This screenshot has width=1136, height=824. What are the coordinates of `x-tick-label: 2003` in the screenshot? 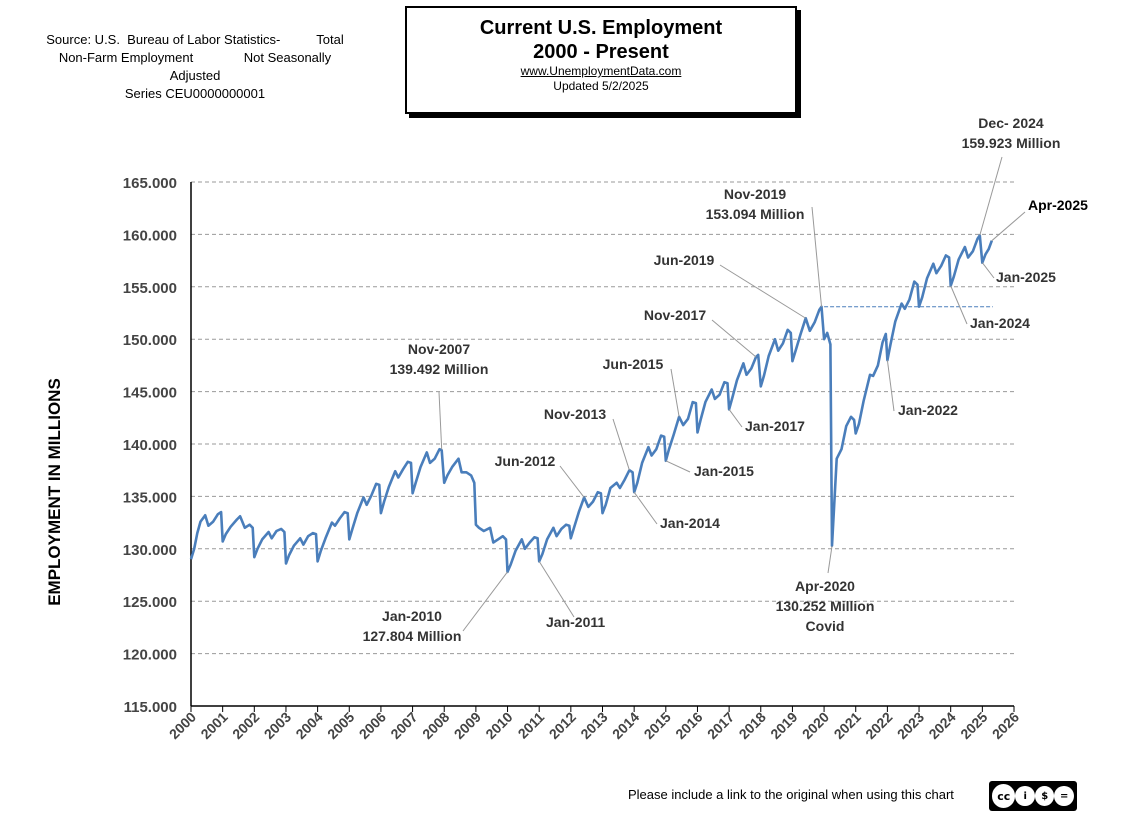 It's located at (277, 725).